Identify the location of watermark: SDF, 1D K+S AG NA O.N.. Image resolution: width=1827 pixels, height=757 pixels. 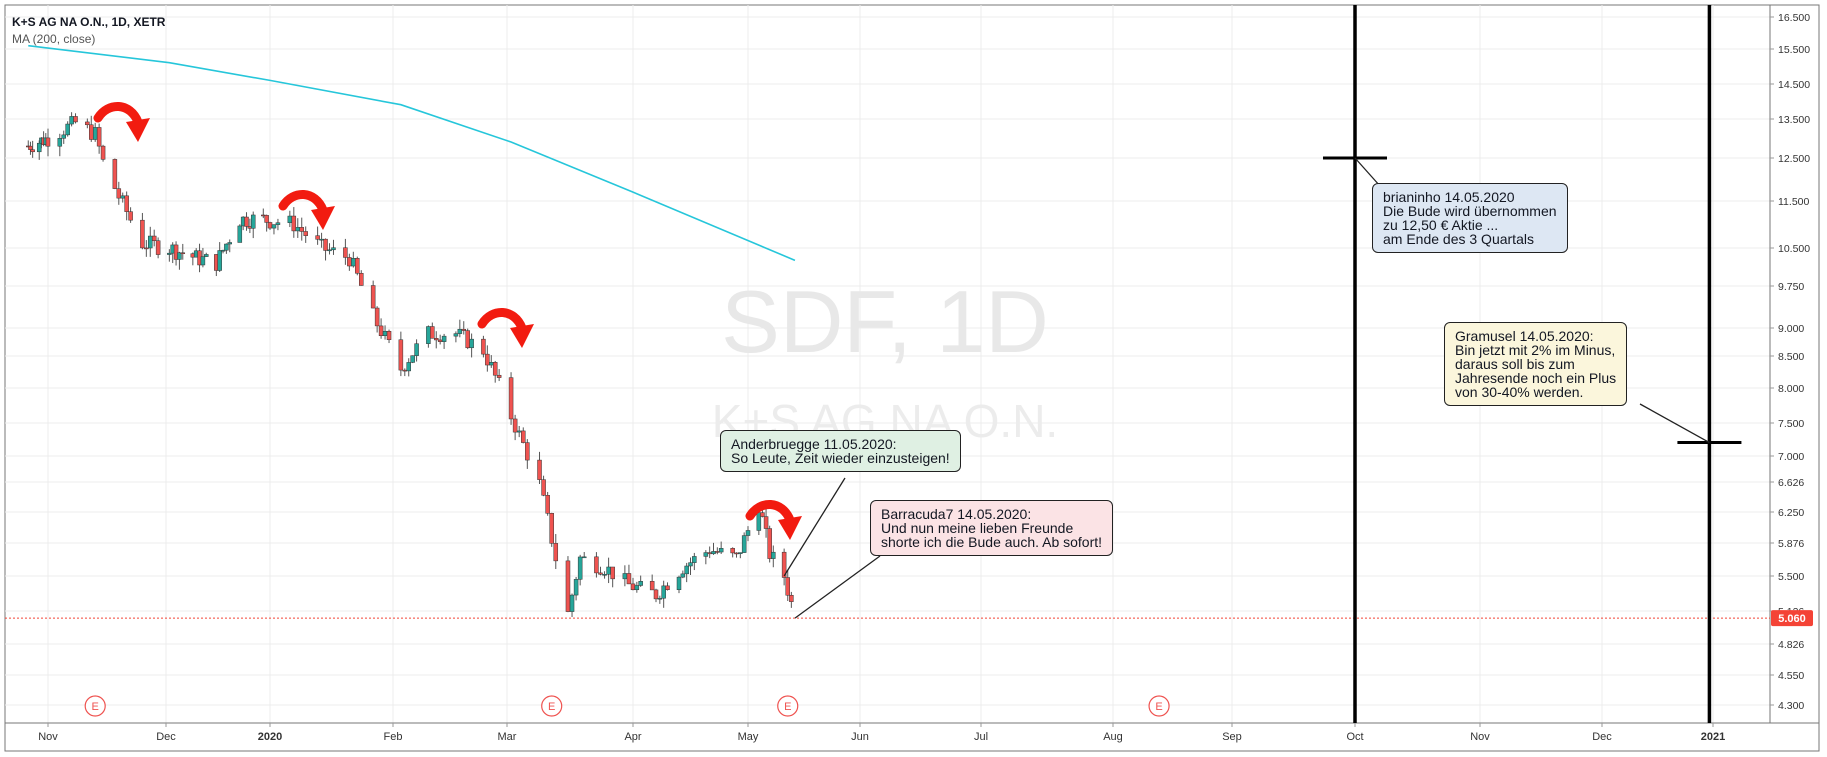
(885, 359).